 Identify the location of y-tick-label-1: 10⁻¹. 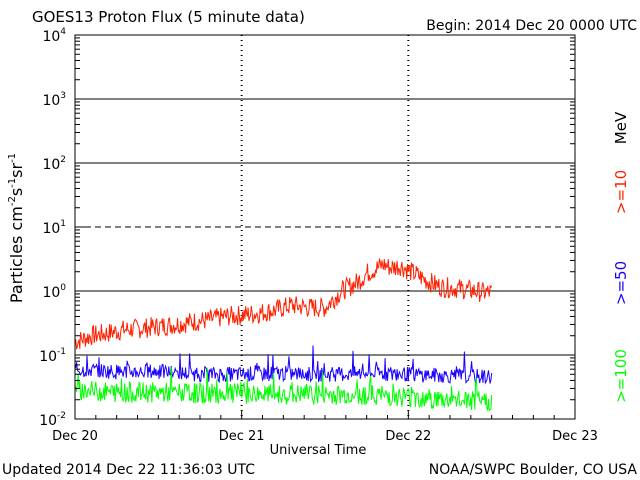
(52, 356).